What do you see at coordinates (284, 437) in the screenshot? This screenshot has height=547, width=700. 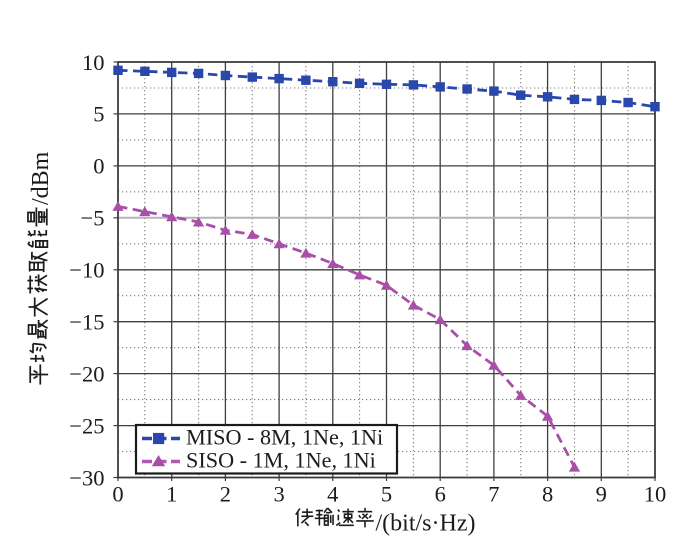 I see `svg-text: MISO - 8M, 1Ne, 1Ni` at bounding box center [284, 437].